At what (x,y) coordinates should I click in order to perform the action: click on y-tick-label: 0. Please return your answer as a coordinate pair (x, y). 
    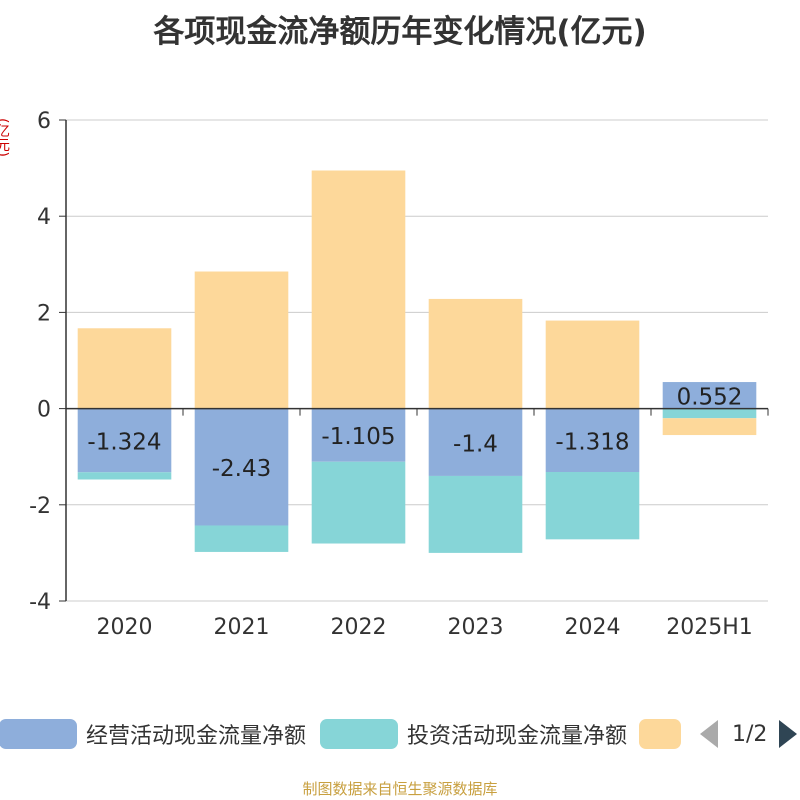
    Looking at the image, I should click on (44, 410).